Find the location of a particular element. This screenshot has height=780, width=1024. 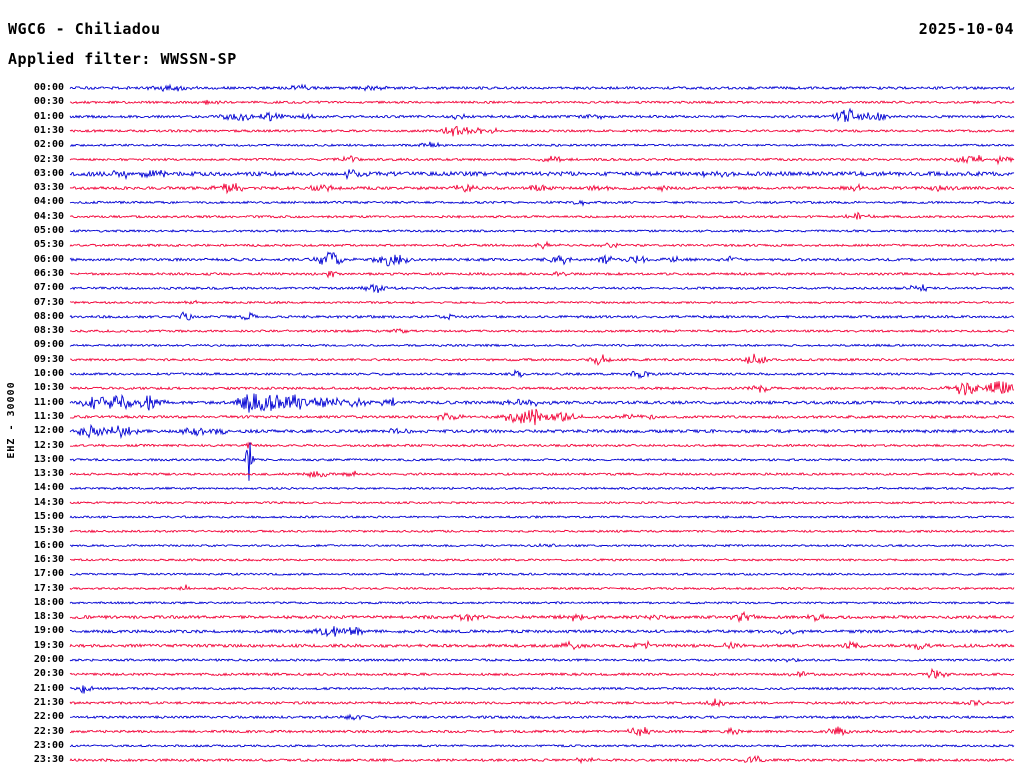

time-label: 14:00 is located at coordinates (48, 488).